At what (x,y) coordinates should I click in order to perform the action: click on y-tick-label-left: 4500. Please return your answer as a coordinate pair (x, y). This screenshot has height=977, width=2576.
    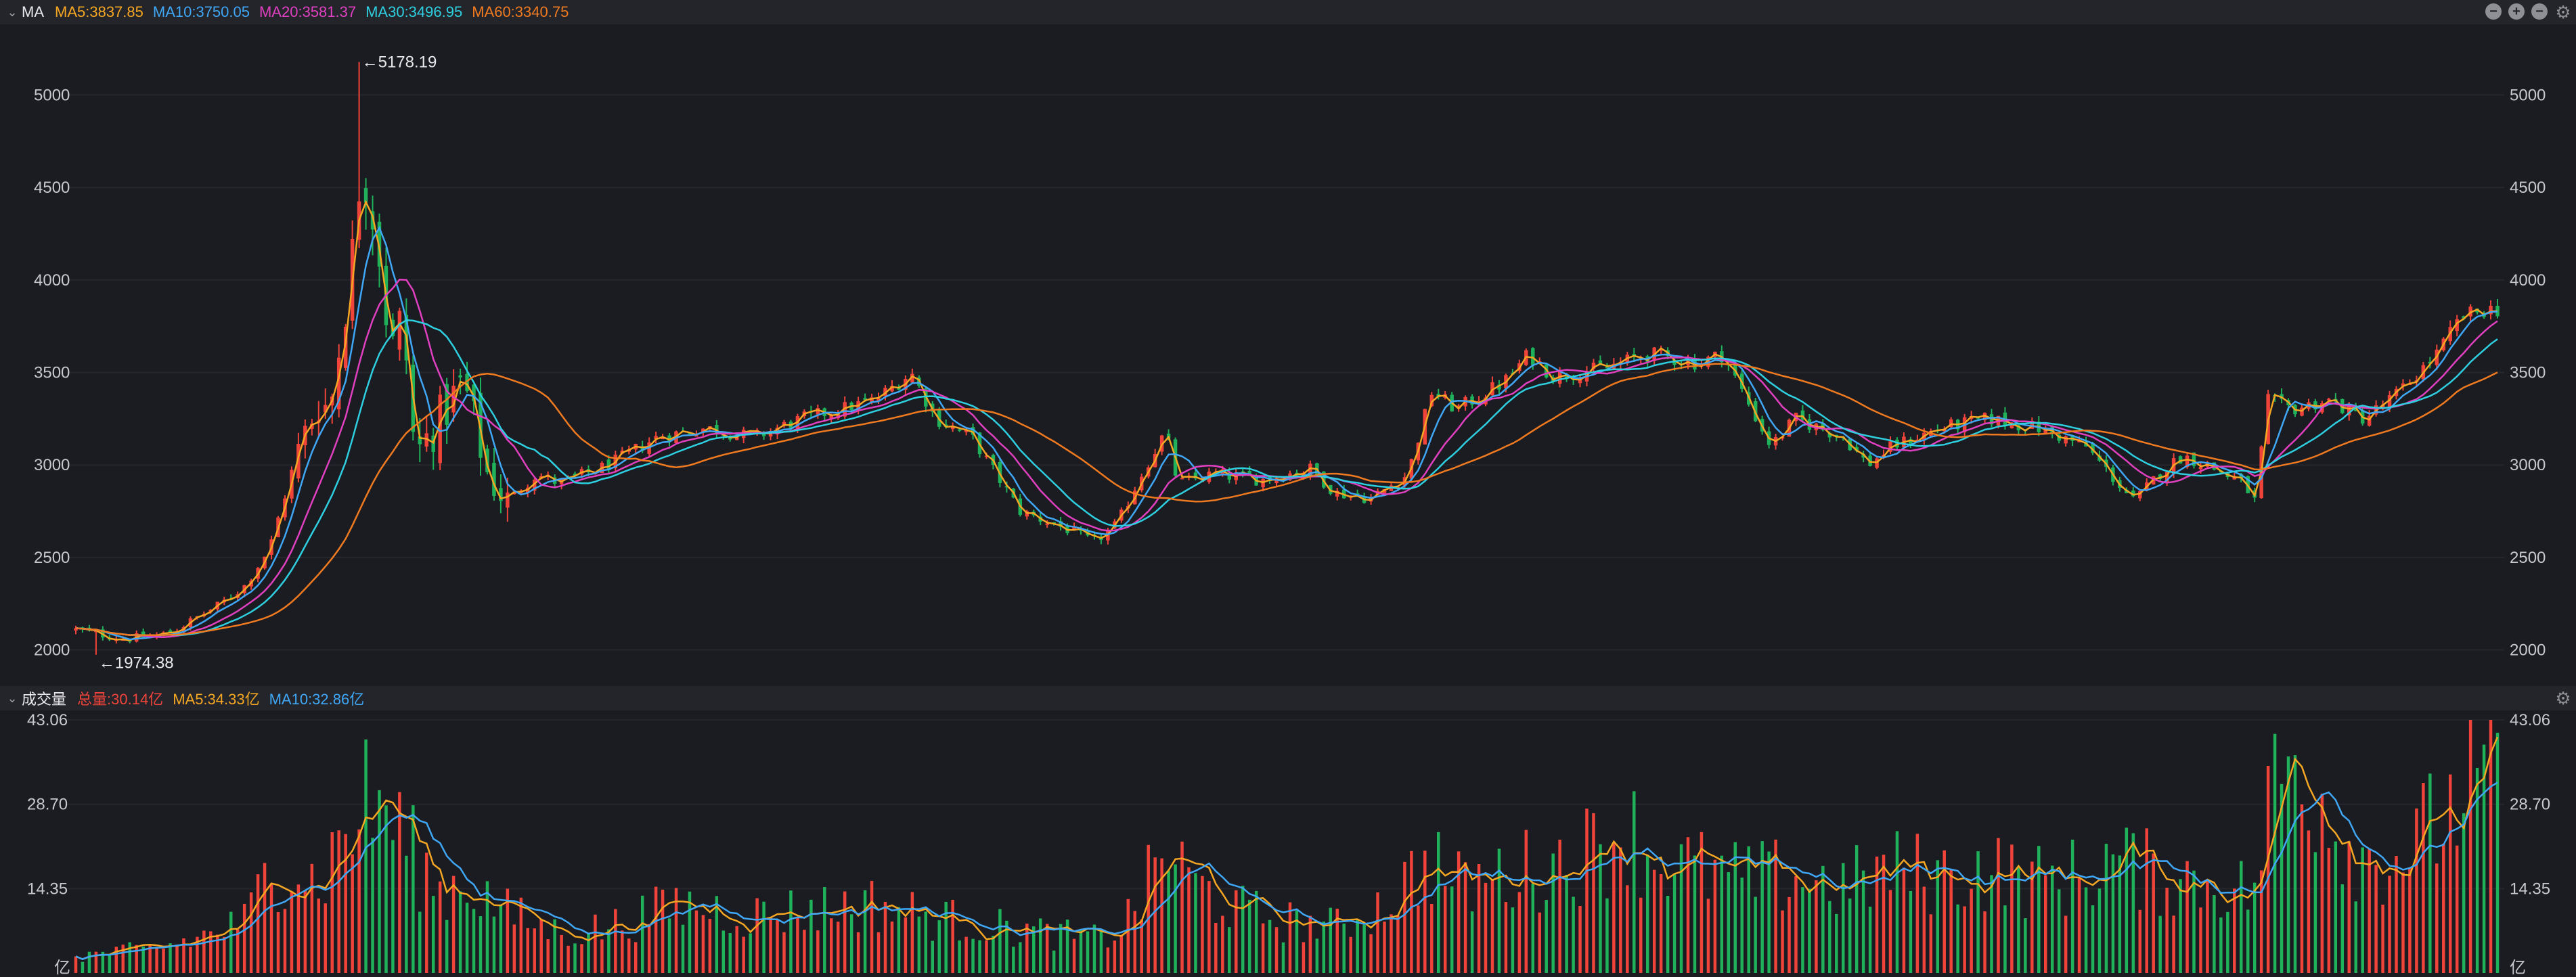
    Looking at the image, I should click on (52, 188).